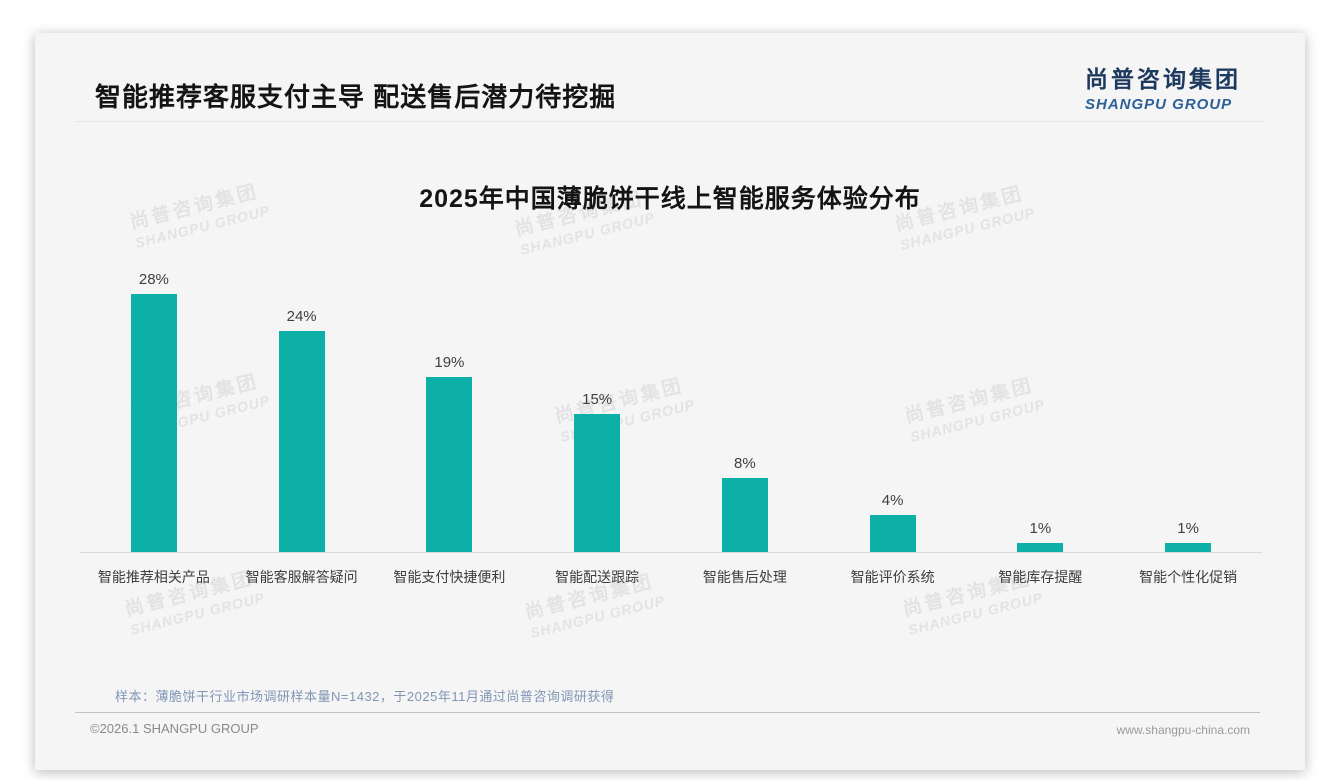 The width and height of the screenshot is (1340, 780). What do you see at coordinates (301, 316) in the screenshot?
I see `bar-value-label: 24%` at bounding box center [301, 316].